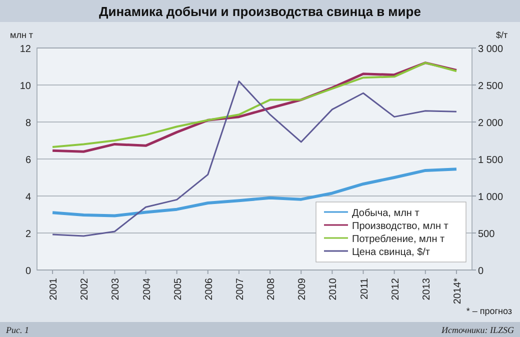 The height and width of the screenshot is (337, 520). Describe the element at coordinates (458, 291) in the screenshot. I see `x-tick-label: 2014*` at that location.